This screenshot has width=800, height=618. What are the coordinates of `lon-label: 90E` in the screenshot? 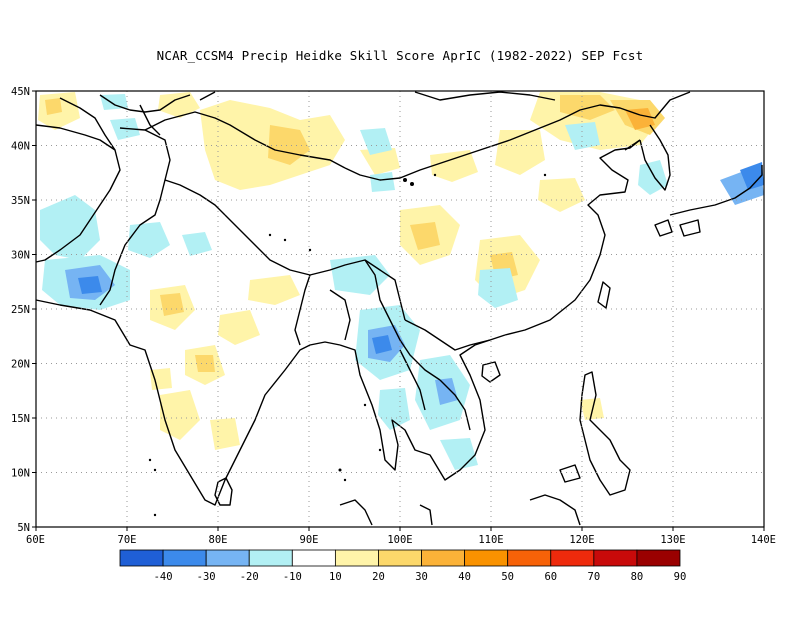 It's located at (309, 540).